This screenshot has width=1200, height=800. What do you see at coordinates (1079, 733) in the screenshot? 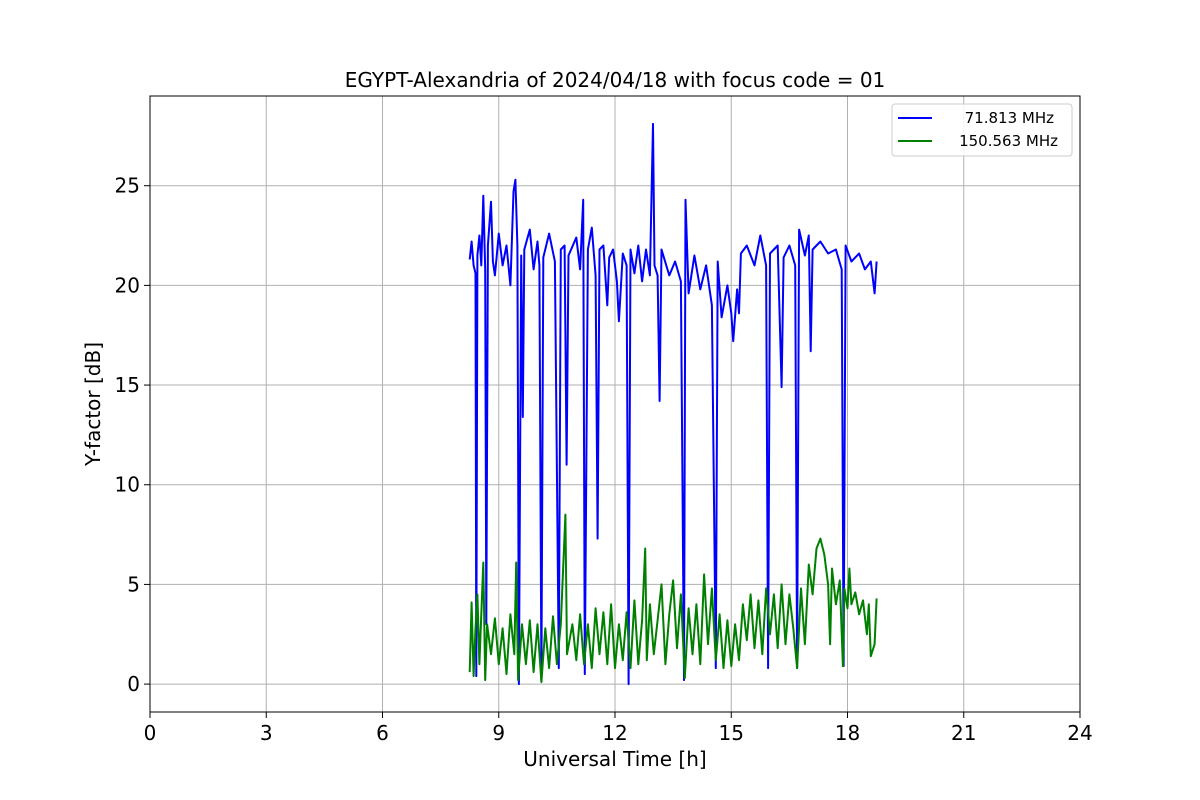
I see `x-tick-label: 24` at bounding box center [1079, 733].